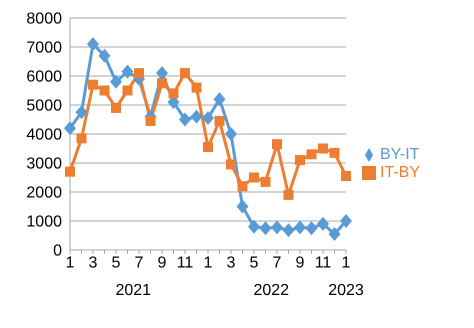 Image resolution: width=474 pixels, height=328 pixels. I want to click on y-tick-label: 4000, so click(44, 135).